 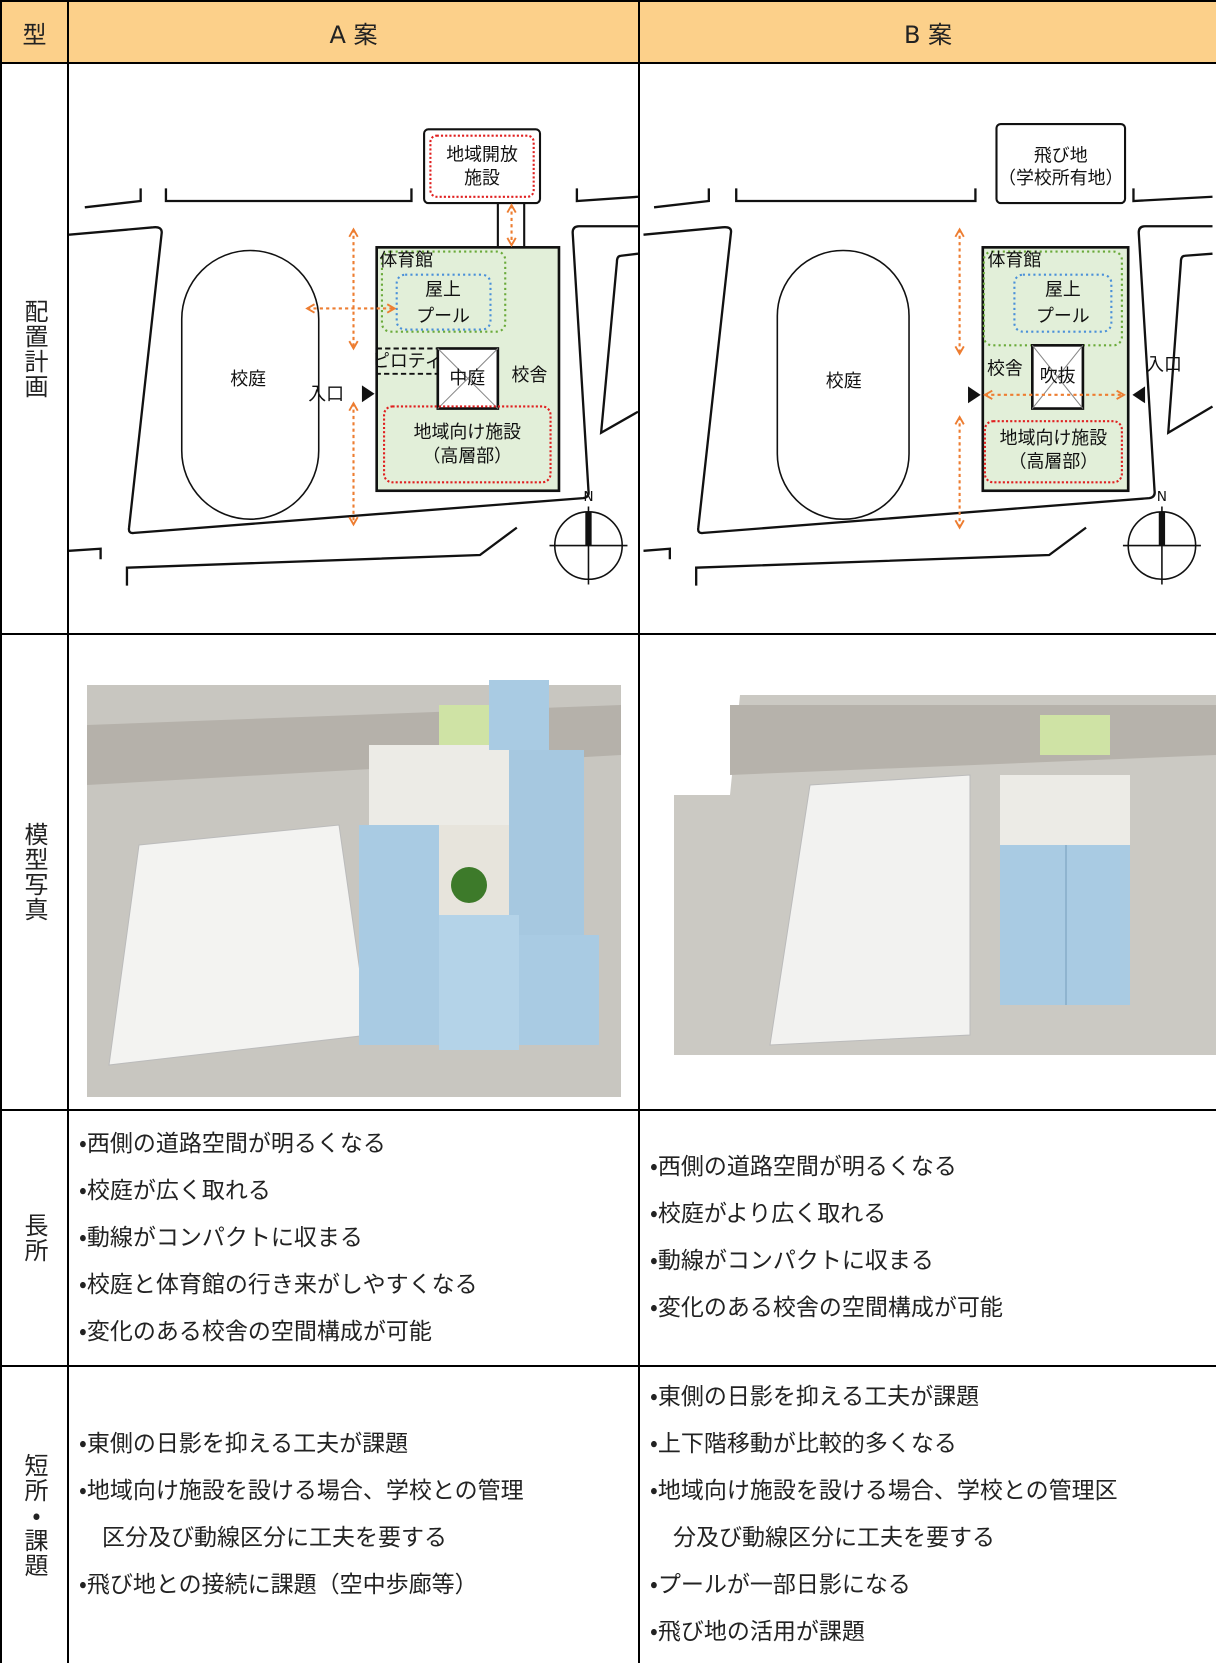 I want to click on merit-line: ・校庭が広く取れる, so click(x=175, y=1190).